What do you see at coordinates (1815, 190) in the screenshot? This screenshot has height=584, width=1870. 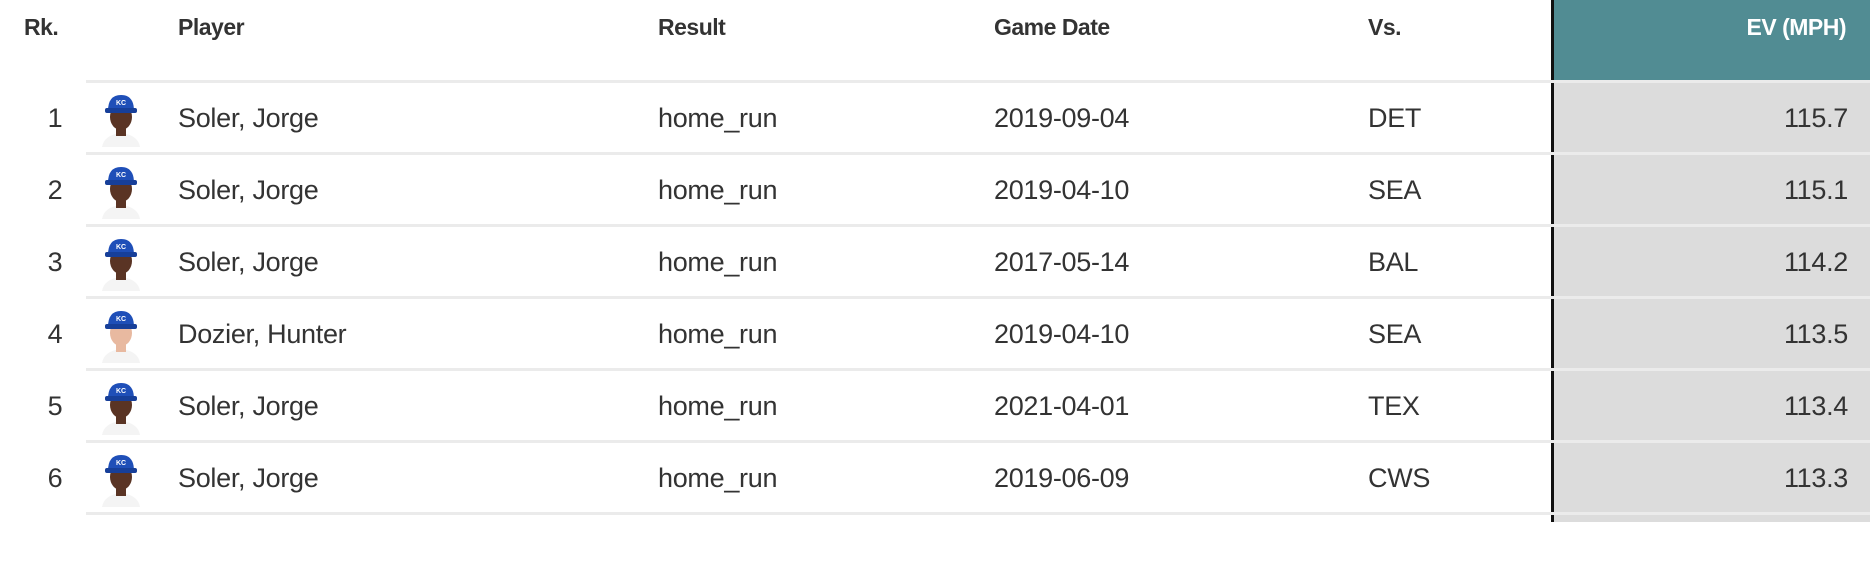 I see `exit-velocity-cell: 115.1` at bounding box center [1815, 190].